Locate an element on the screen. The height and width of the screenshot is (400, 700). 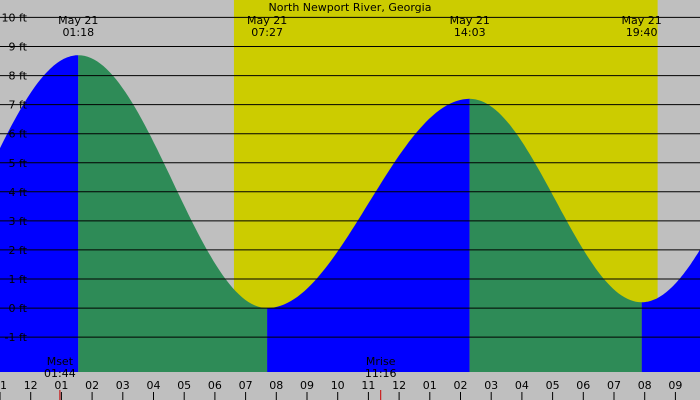
moon-event-label: Mrise is located at coordinates (381, 361).